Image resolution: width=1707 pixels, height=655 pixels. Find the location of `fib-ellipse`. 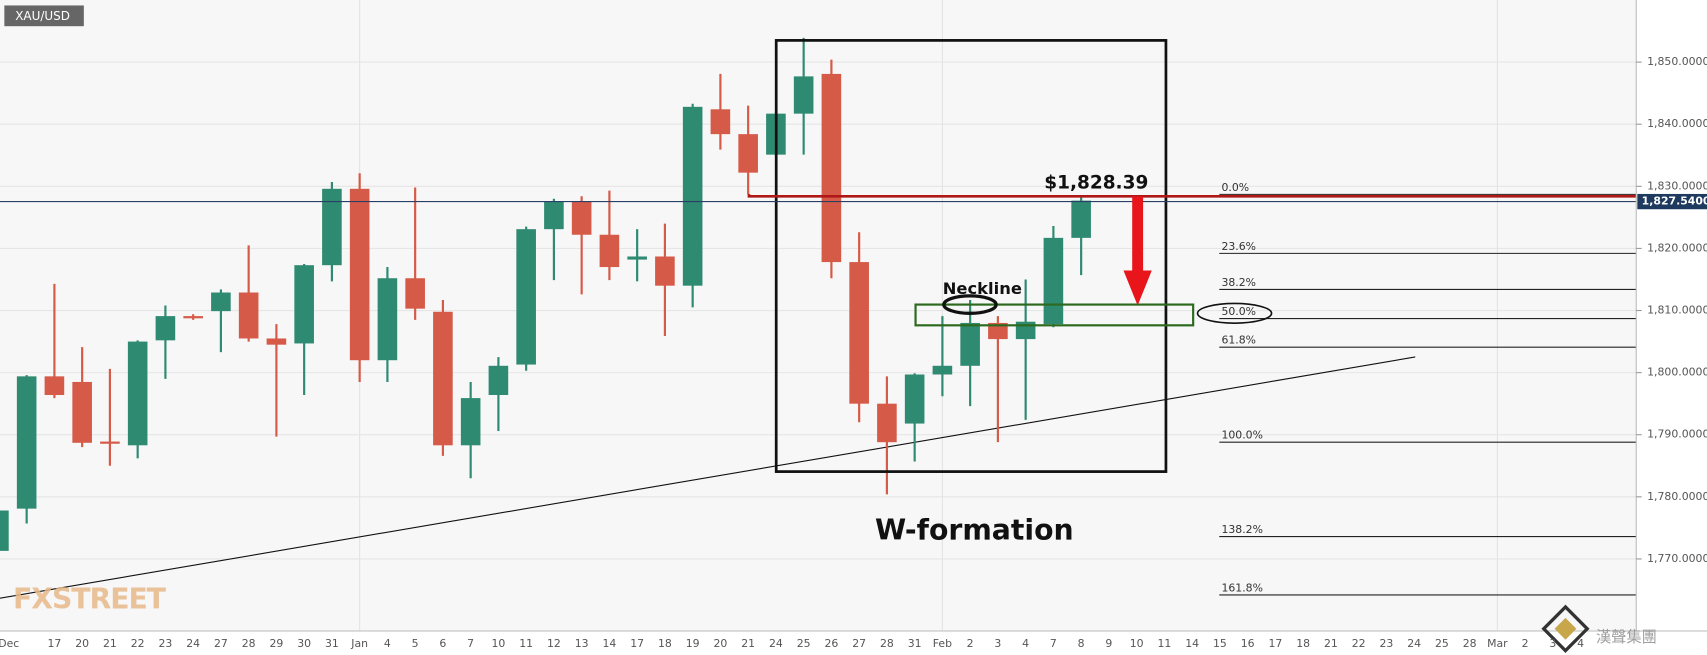

fib-ellipse is located at coordinates (1234, 313).